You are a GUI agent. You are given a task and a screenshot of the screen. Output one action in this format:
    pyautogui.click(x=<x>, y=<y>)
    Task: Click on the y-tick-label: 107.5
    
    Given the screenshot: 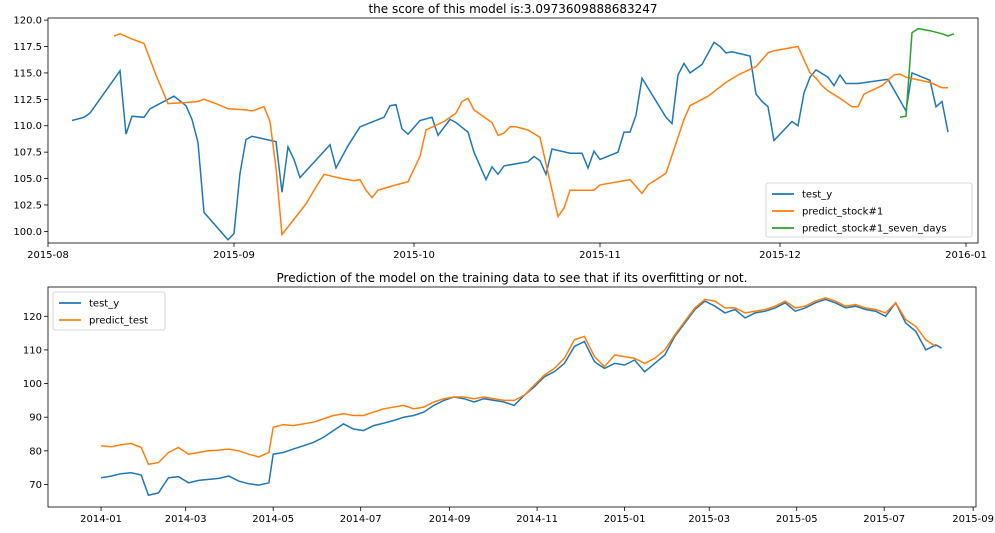 What is the action you would take?
    pyautogui.click(x=27, y=153)
    